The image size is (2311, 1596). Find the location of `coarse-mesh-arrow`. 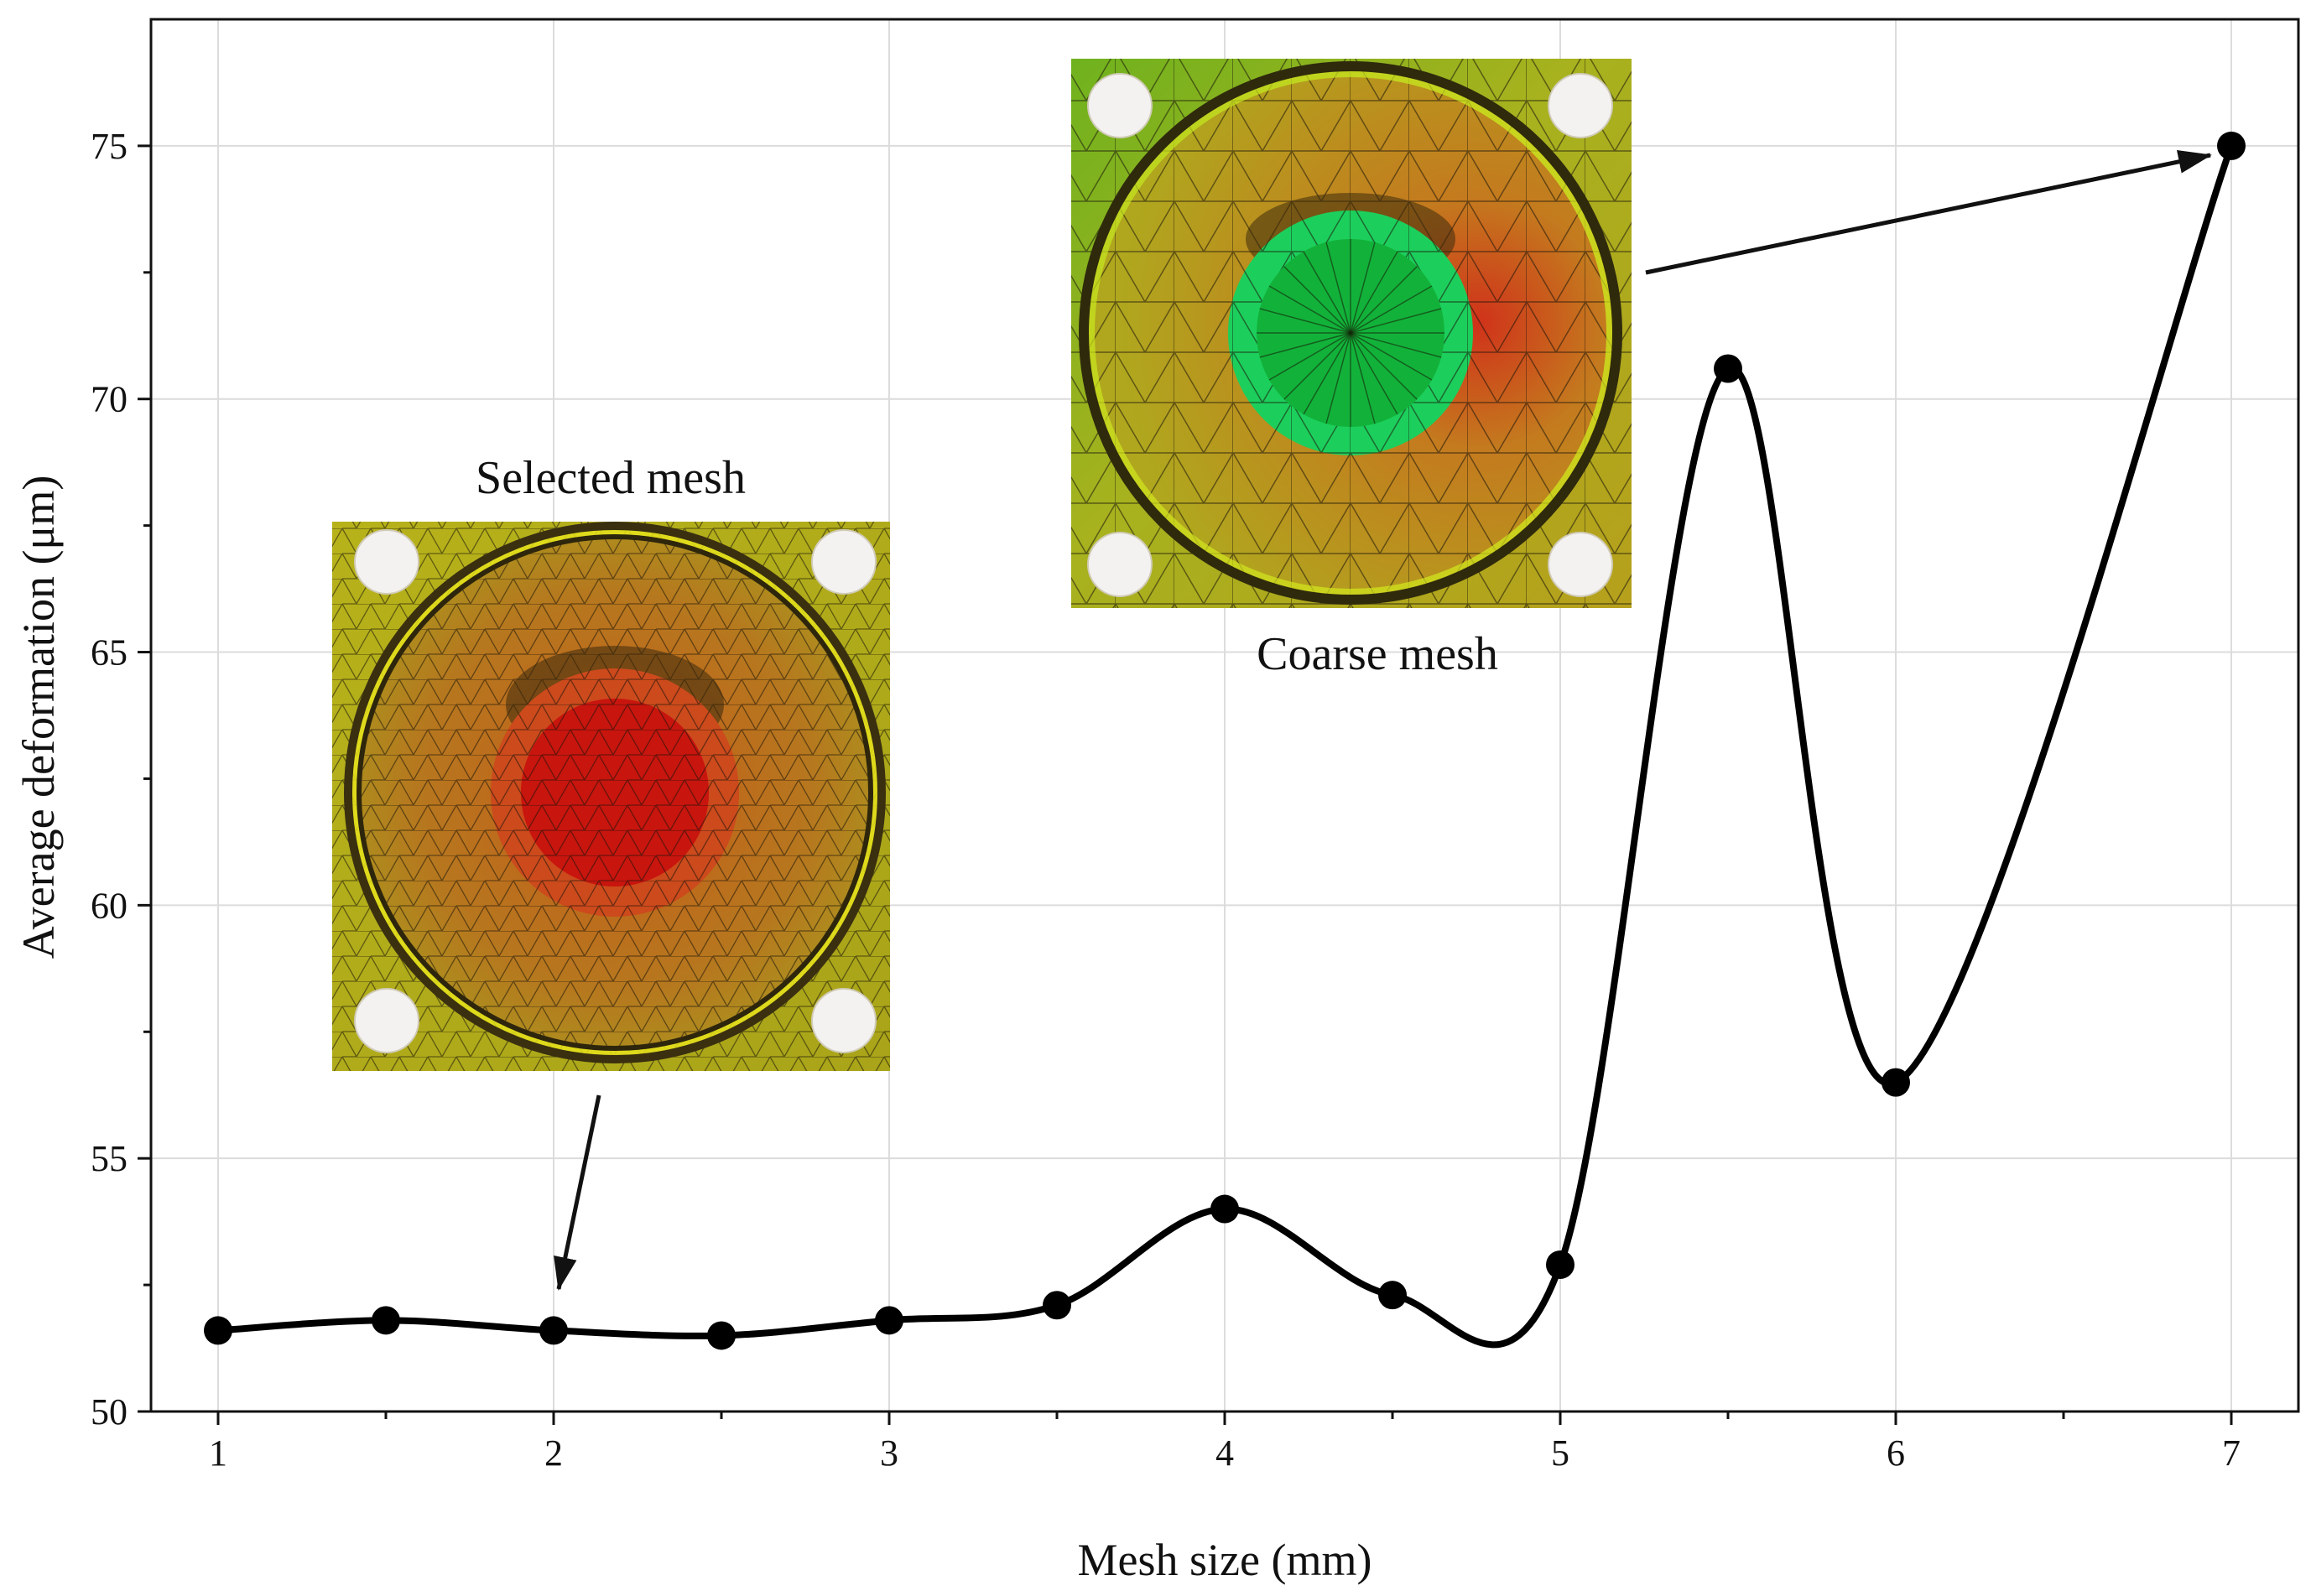

coarse-mesh-arrow is located at coordinates (1928, 212).